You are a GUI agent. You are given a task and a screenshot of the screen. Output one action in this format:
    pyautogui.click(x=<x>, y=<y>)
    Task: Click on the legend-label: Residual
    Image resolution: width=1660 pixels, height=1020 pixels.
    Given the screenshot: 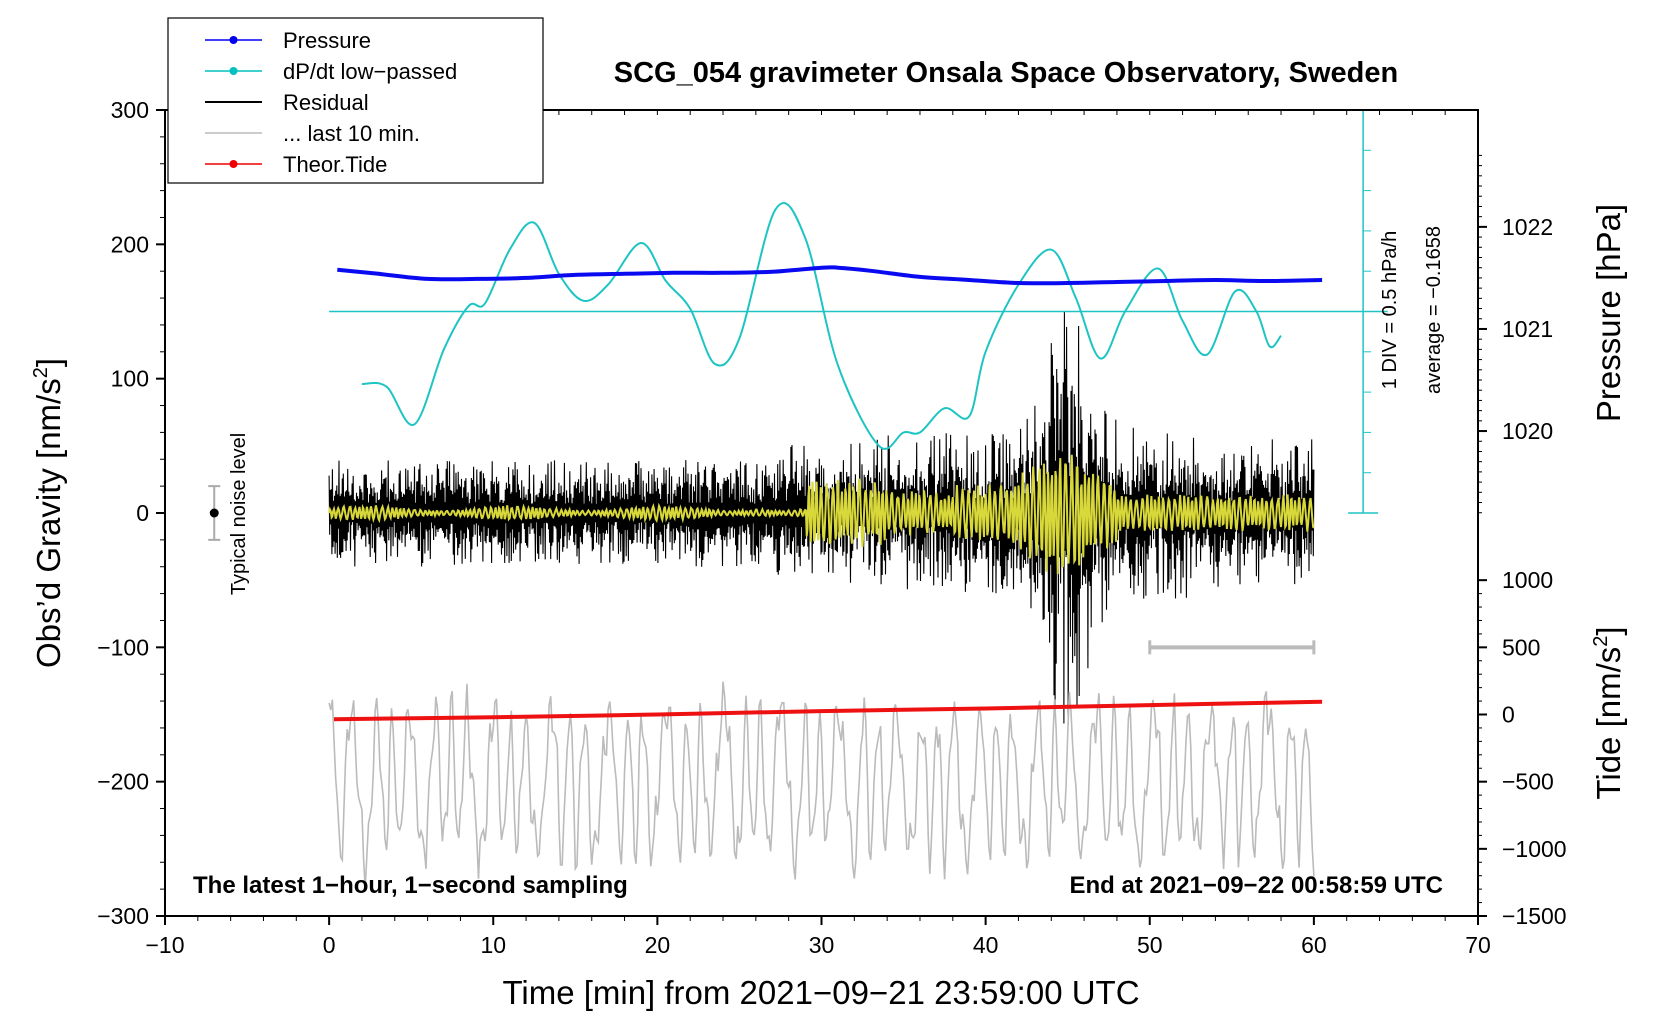 What is the action you would take?
    pyautogui.click(x=326, y=102)
    